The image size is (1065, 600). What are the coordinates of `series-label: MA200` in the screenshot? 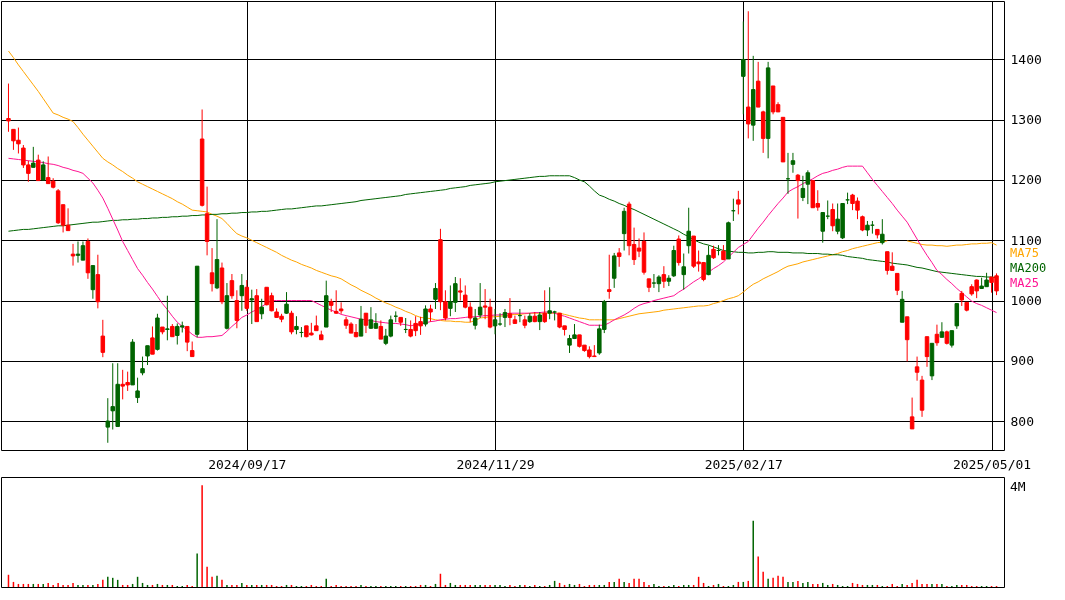 It's located at (1028, 268).